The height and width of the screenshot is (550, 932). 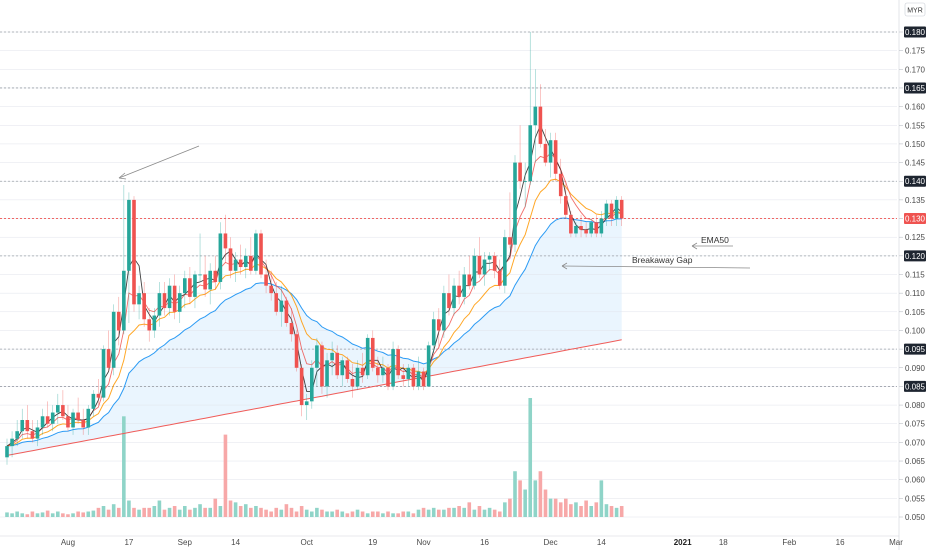 What do you see at coordinates (915, 461) in the screenshot?
I see `price-tick-label: 0.065` at bounding box center [915, 461].